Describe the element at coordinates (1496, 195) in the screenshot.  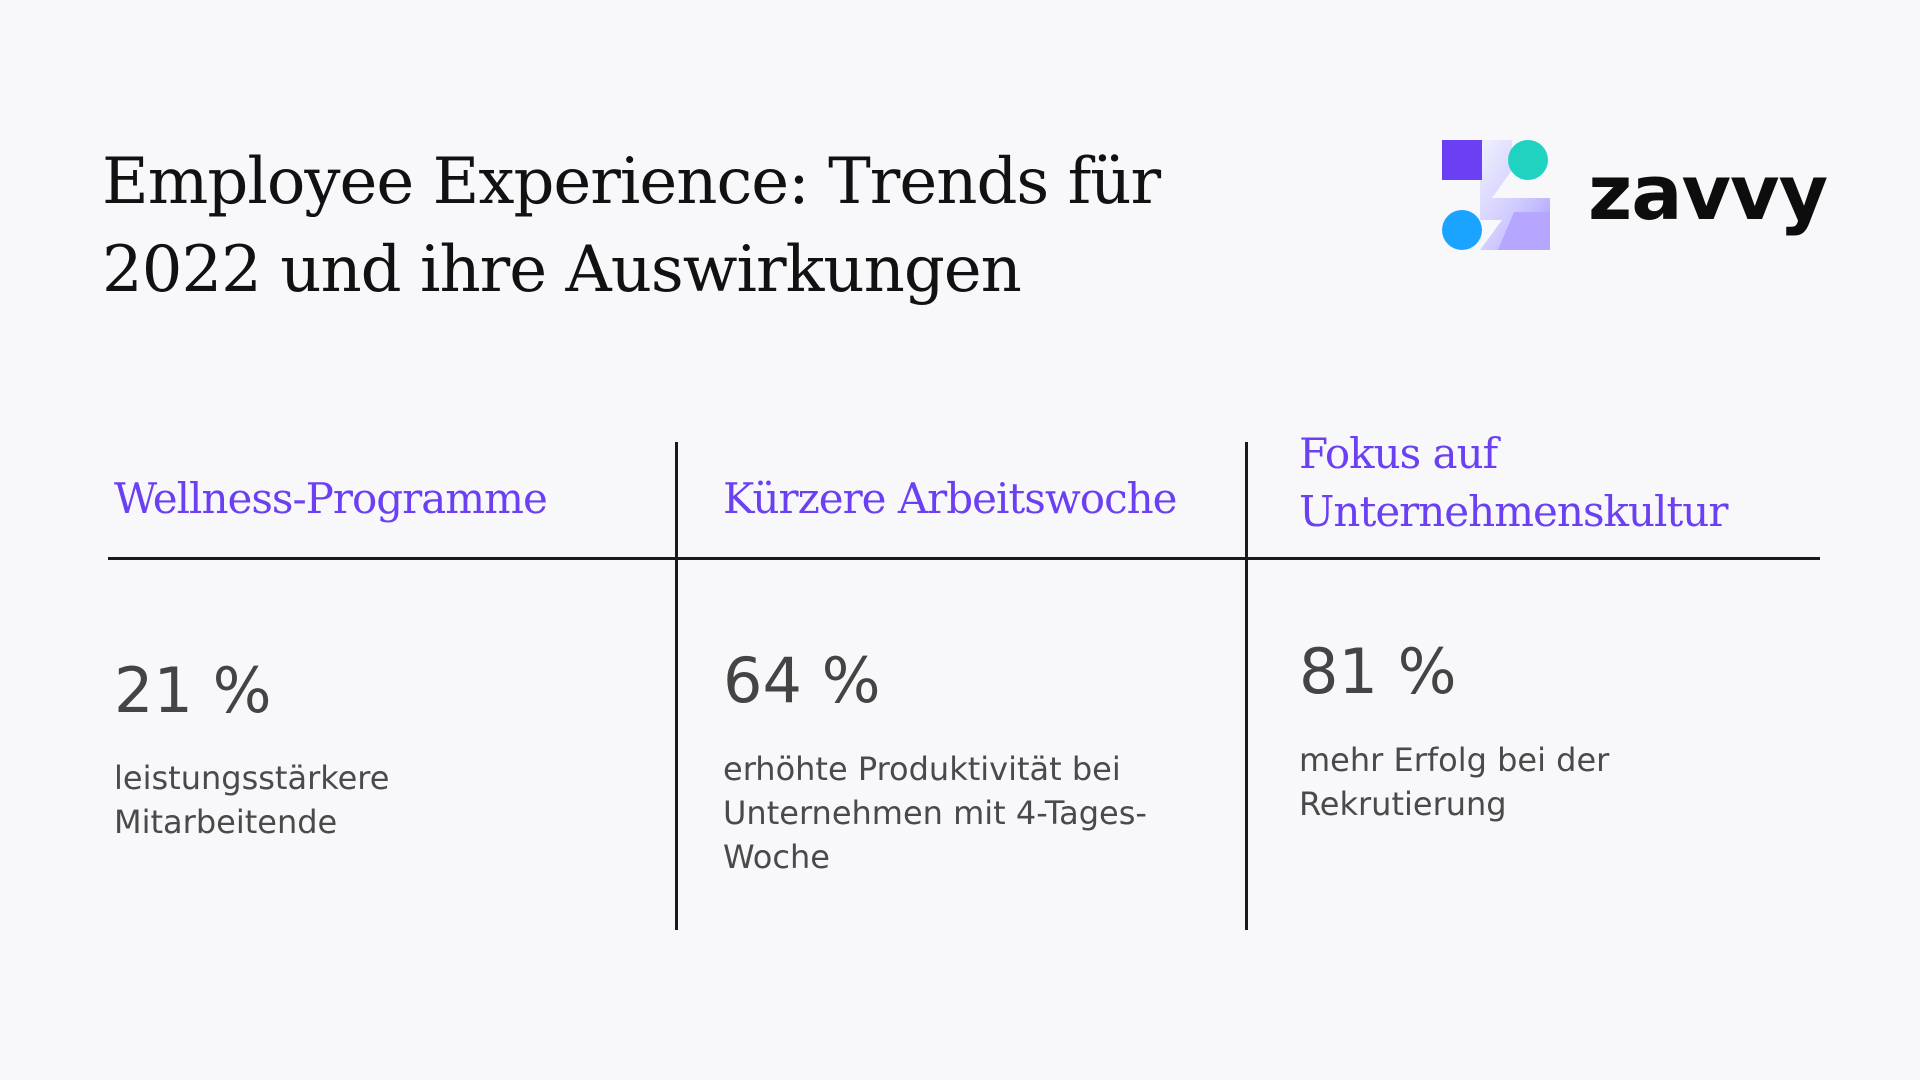
I see `zavvy-logo-icon` at that location.